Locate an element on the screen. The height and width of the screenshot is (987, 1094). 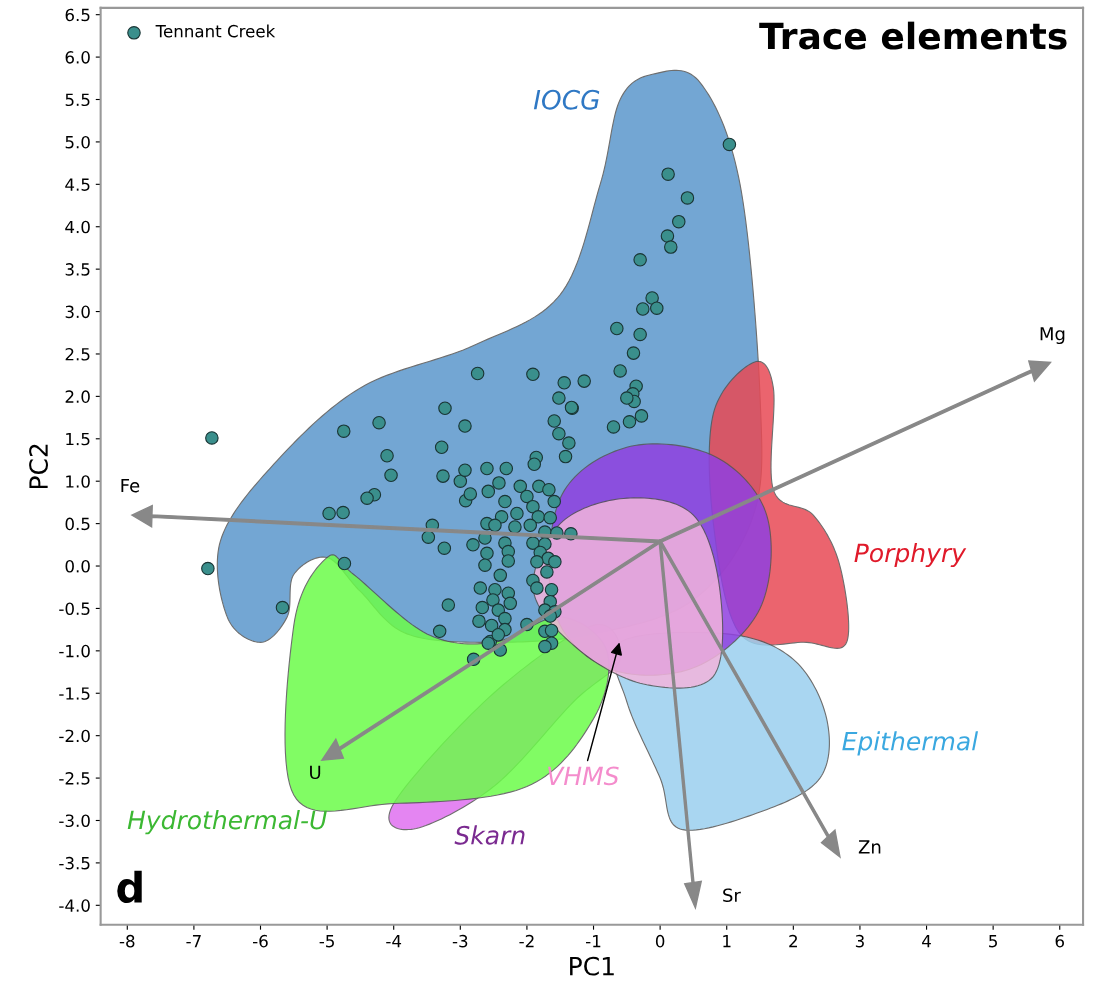
y-tick-label: 2.0 is located at coordinates (77, 396).